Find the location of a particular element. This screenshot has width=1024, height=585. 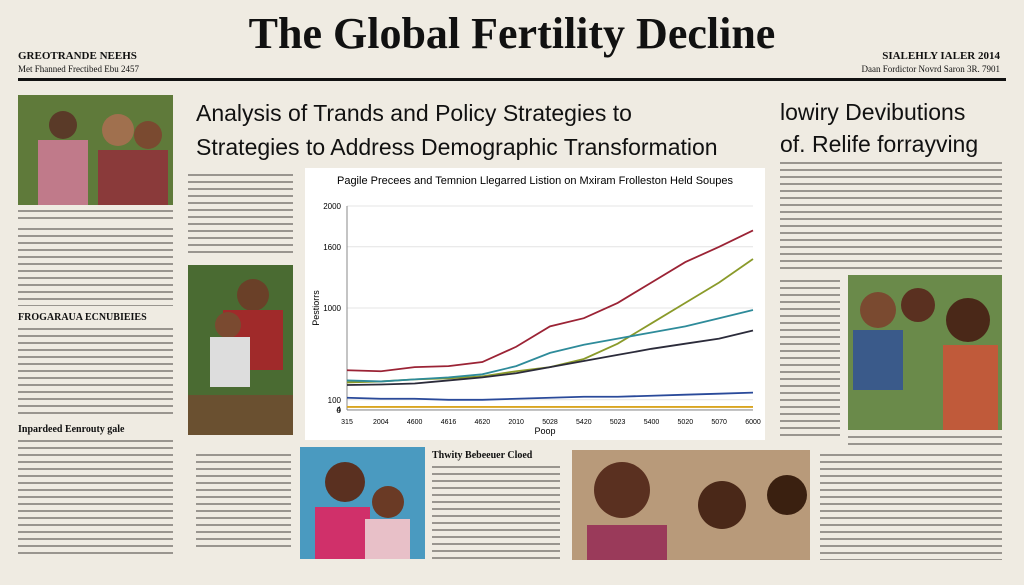

x-tick-label: 315 is located at coordinates (347, 422).